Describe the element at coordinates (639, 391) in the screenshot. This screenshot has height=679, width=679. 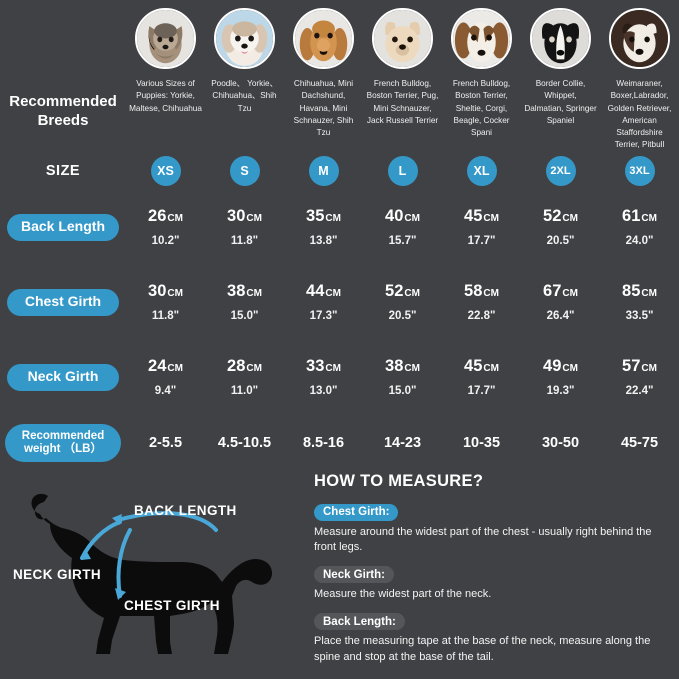
I see `neck-girth-in-3xl: 22.4"` at that location.